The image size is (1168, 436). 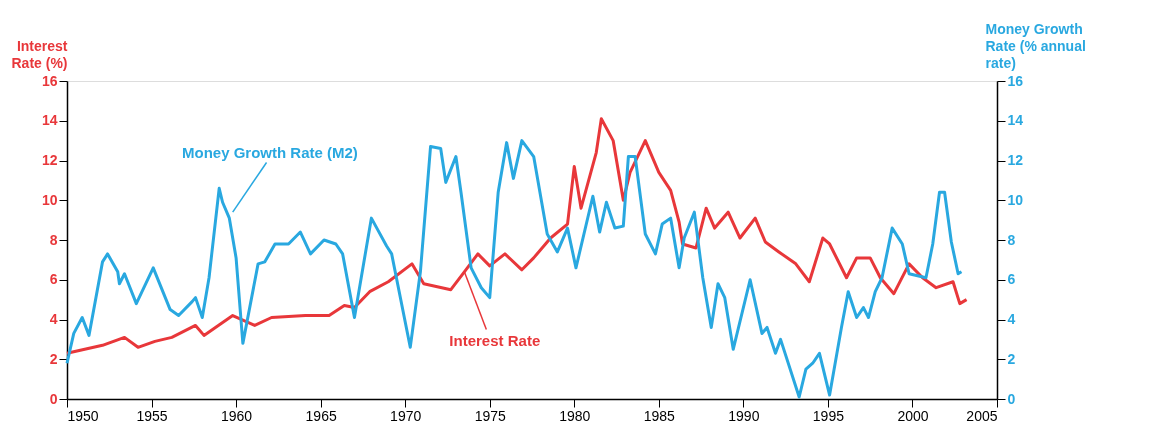 I want to click on x-tick-label: 1960, so click(x=237, y=415).